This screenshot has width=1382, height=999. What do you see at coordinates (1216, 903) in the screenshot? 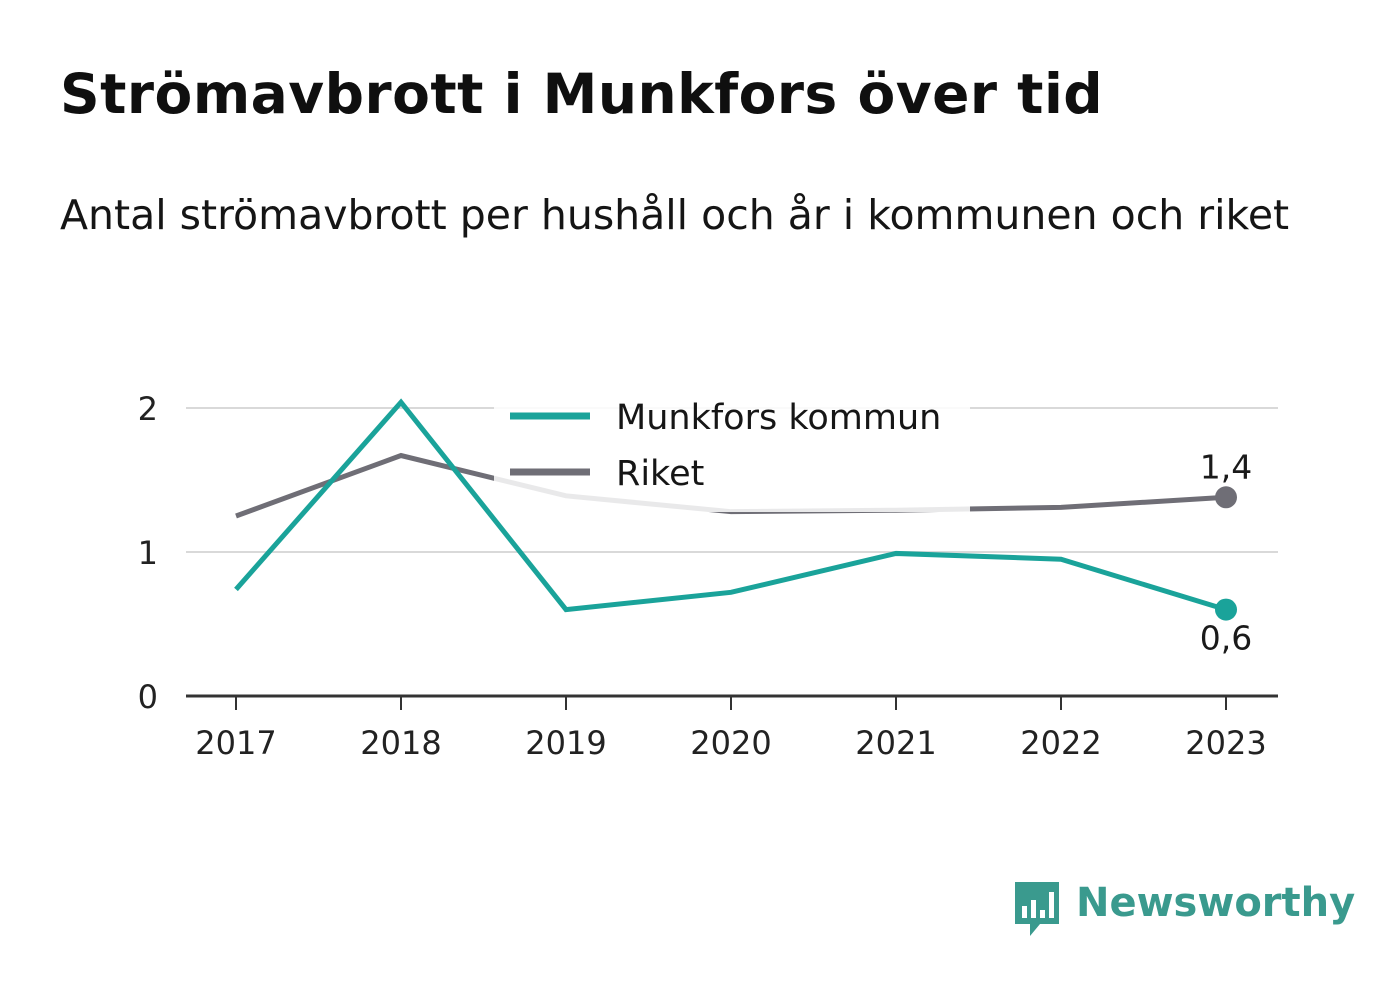
I see `brand-name: Newsworthy` at bounding box center [1216, 903].